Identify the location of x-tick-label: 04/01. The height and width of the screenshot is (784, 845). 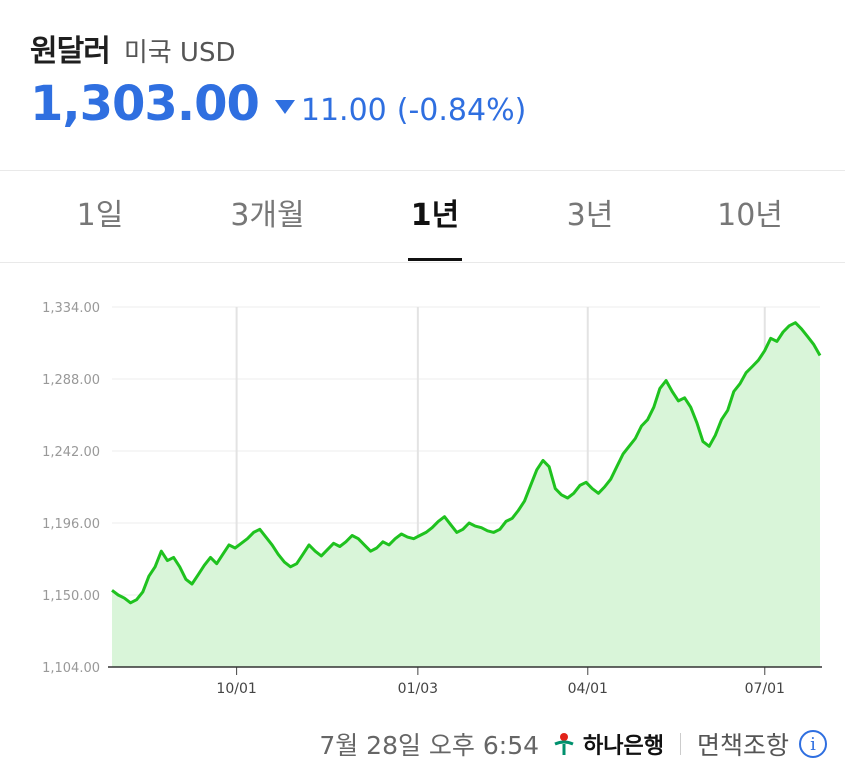
(588, 689).